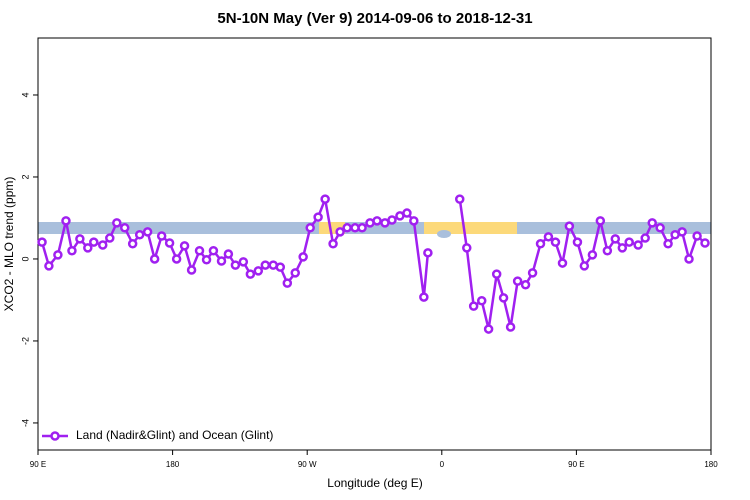  What do you see at coordinates (307, 464) in the screenshot?
I see `x-tick-label: 90 W` at bounding box center [307, 464].